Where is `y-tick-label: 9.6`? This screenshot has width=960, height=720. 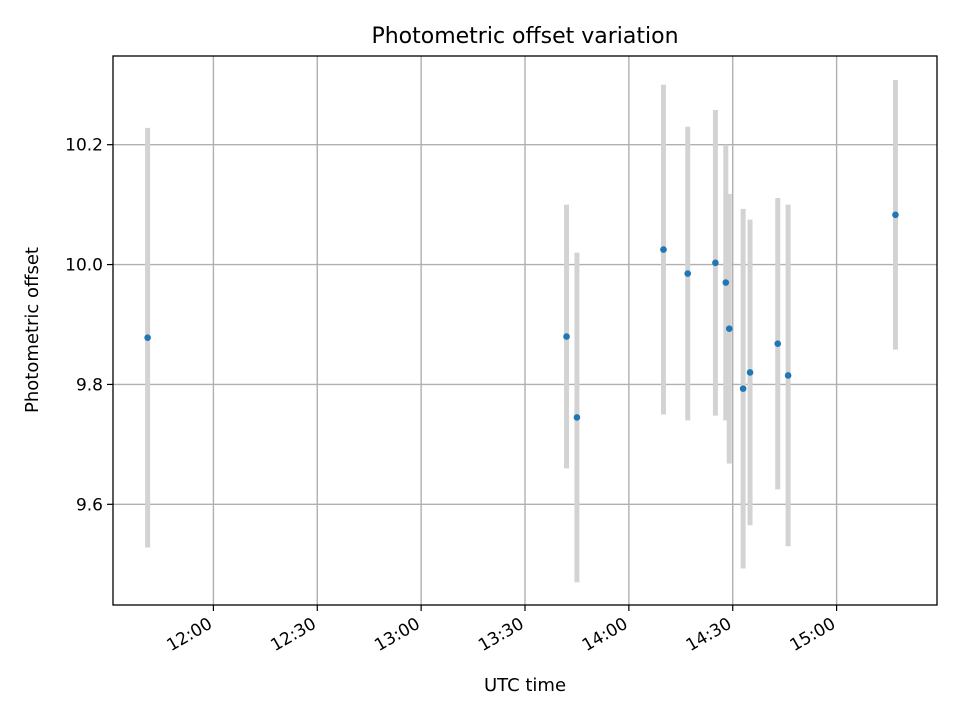 y-tick-label: 9.6 is located at coordinates (89, 505).